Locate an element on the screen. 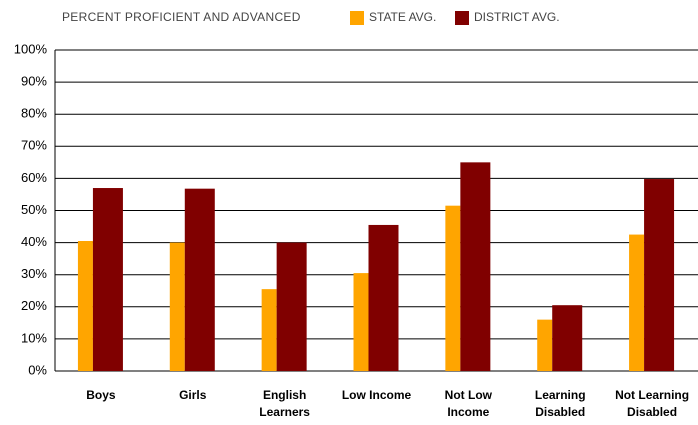 This screenshot has width=698, height=425. y-tick-label: 60% is located at coordinates (34, 177).